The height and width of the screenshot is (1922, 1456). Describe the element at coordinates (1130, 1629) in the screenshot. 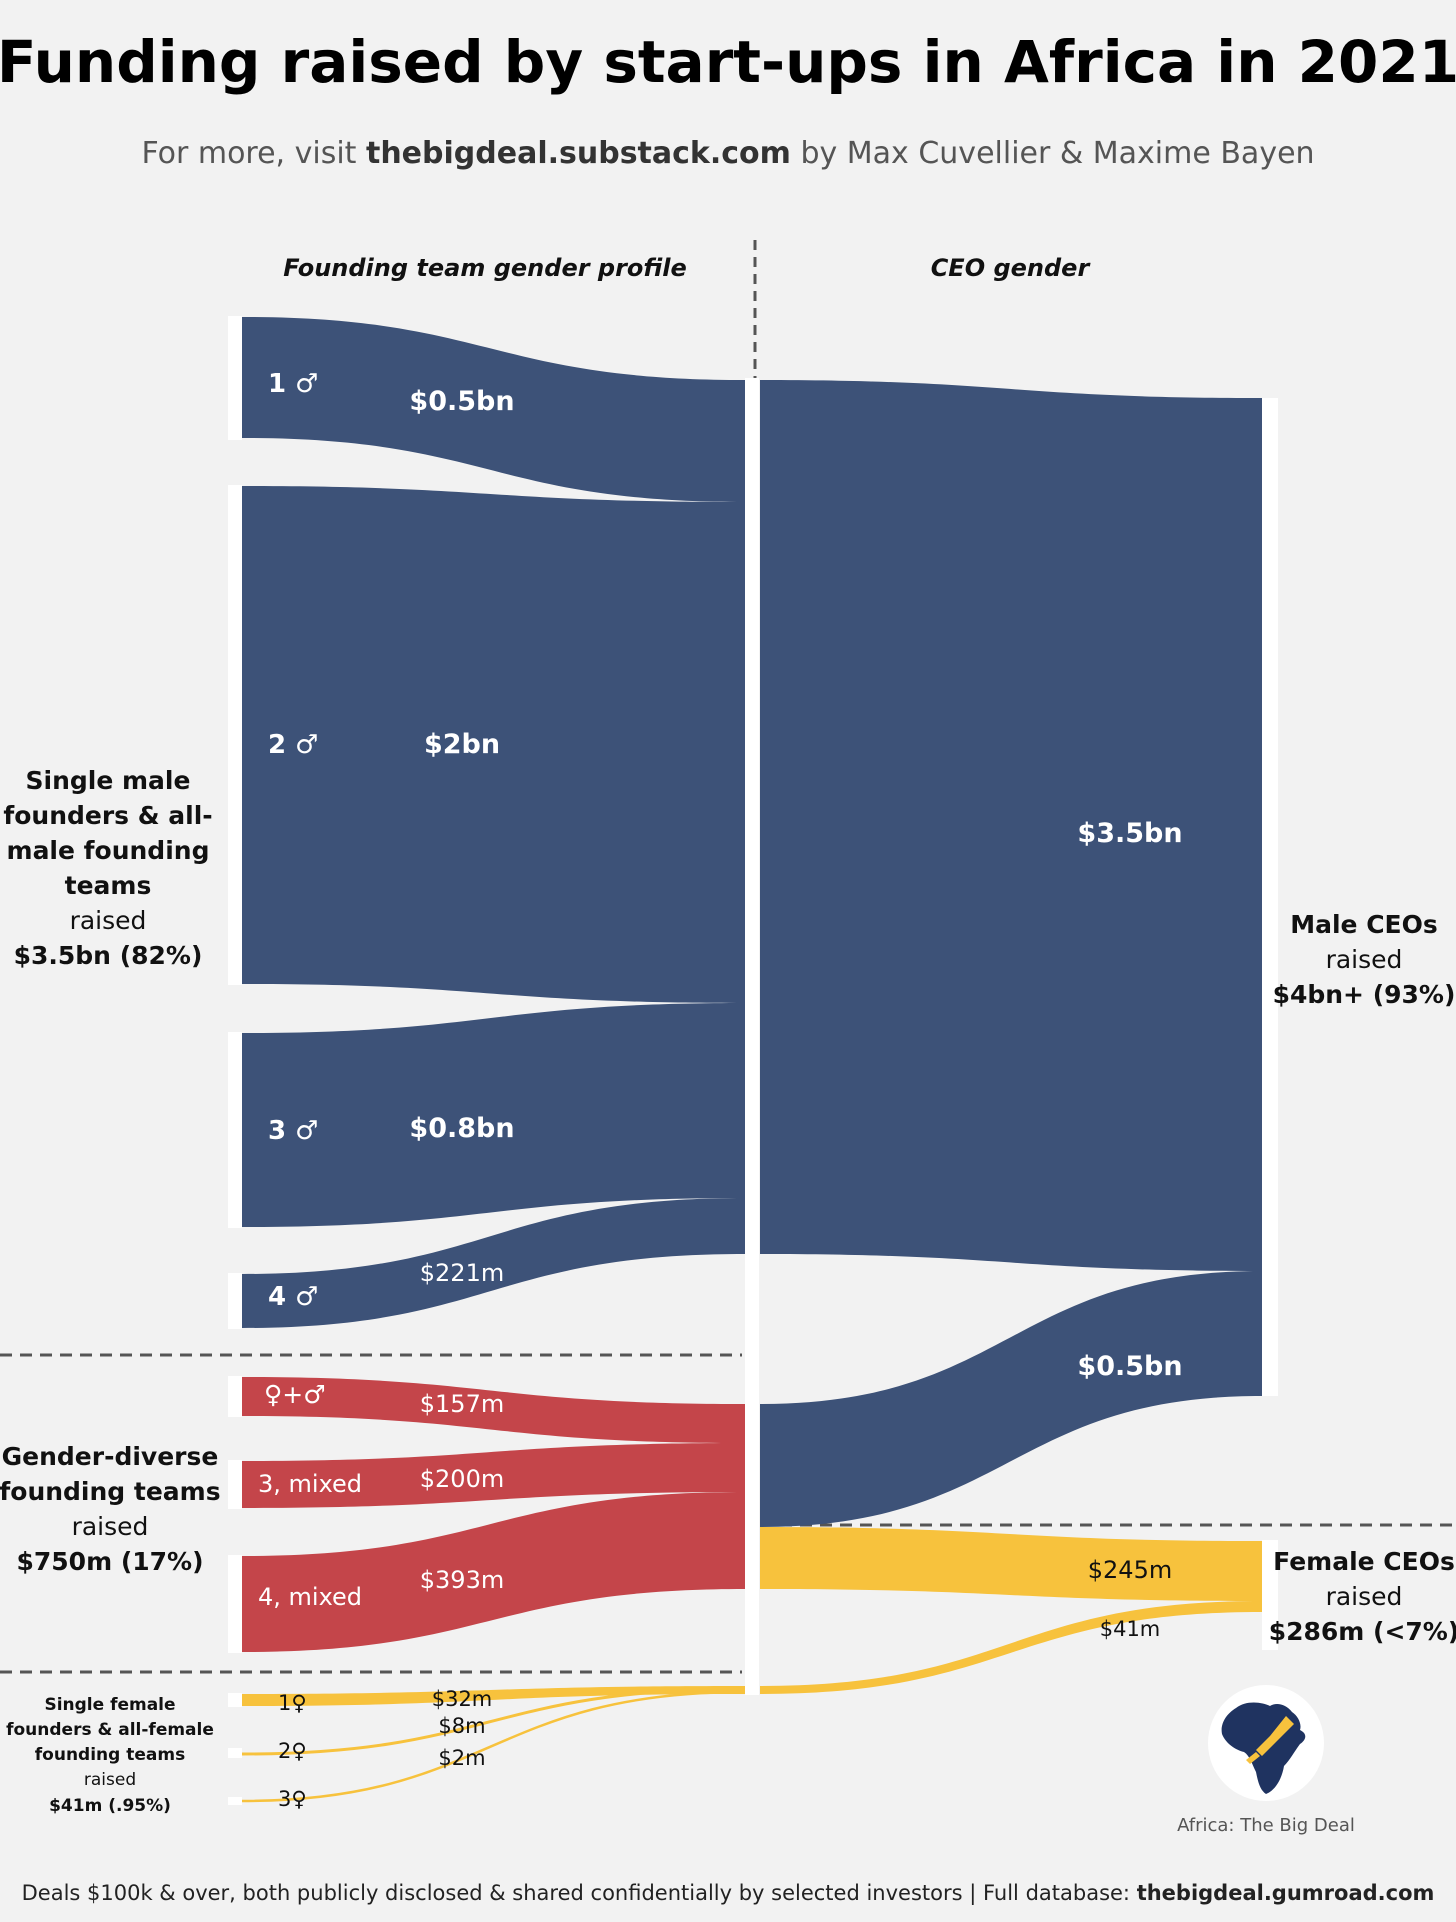

I see `value-label-female-ceo-female: $41m` at that location.